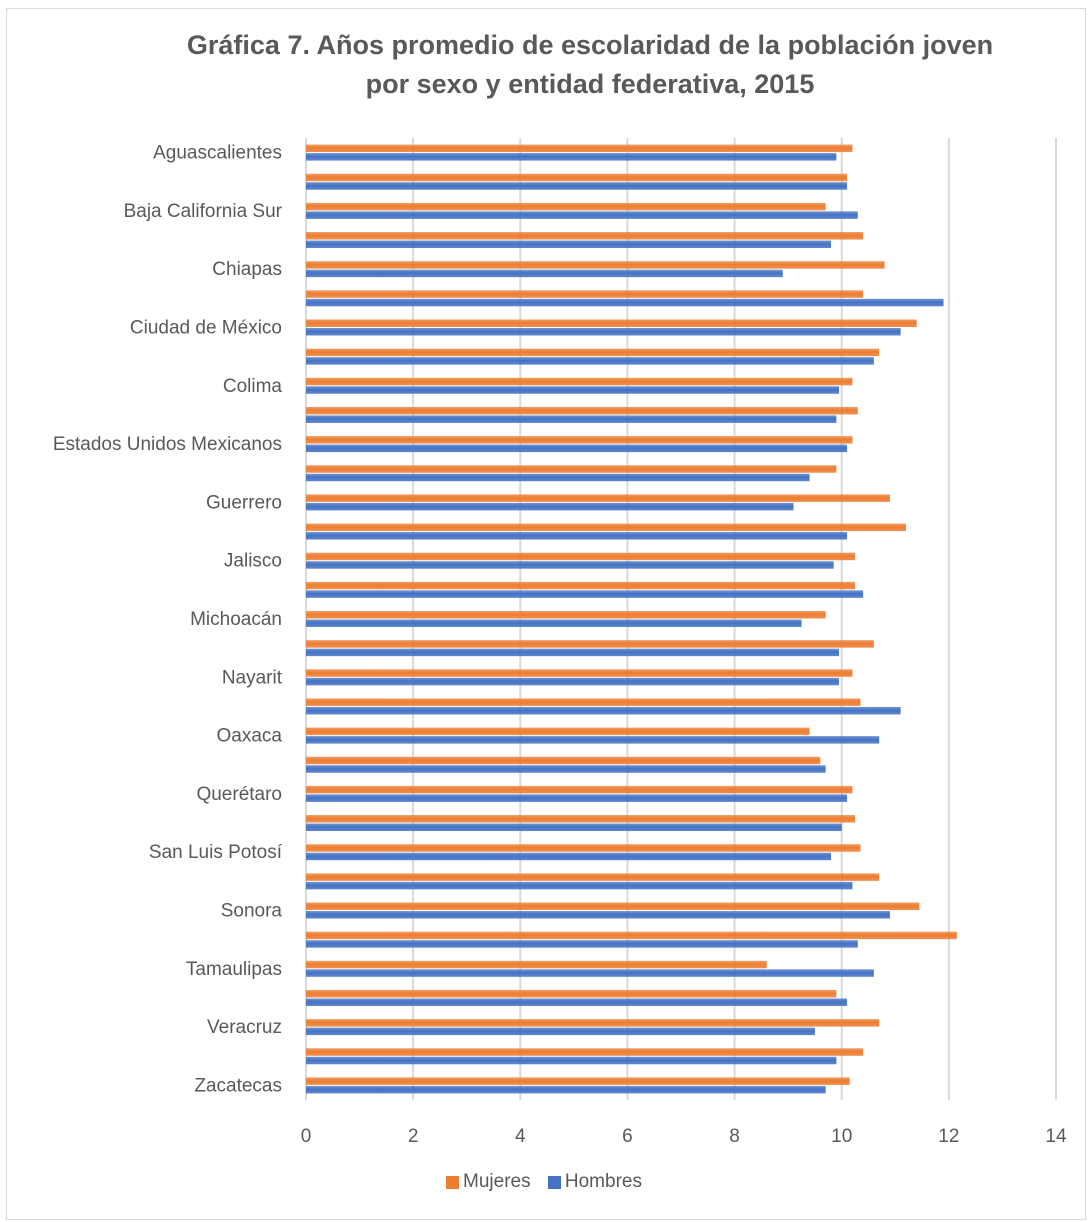 The height and width of the screenshot is (1222, 1088). I want to click on category-label: Baja California Sur, so click(203, 211).